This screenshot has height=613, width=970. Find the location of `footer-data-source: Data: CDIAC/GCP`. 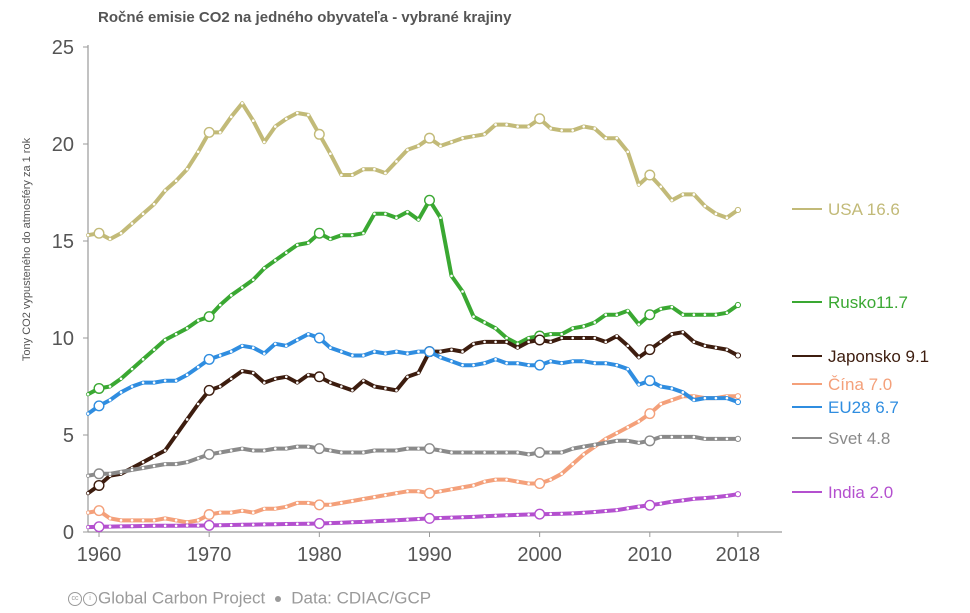

footer-data-source: Data: CDIAC/GCP is located at coordinates (361, 598).